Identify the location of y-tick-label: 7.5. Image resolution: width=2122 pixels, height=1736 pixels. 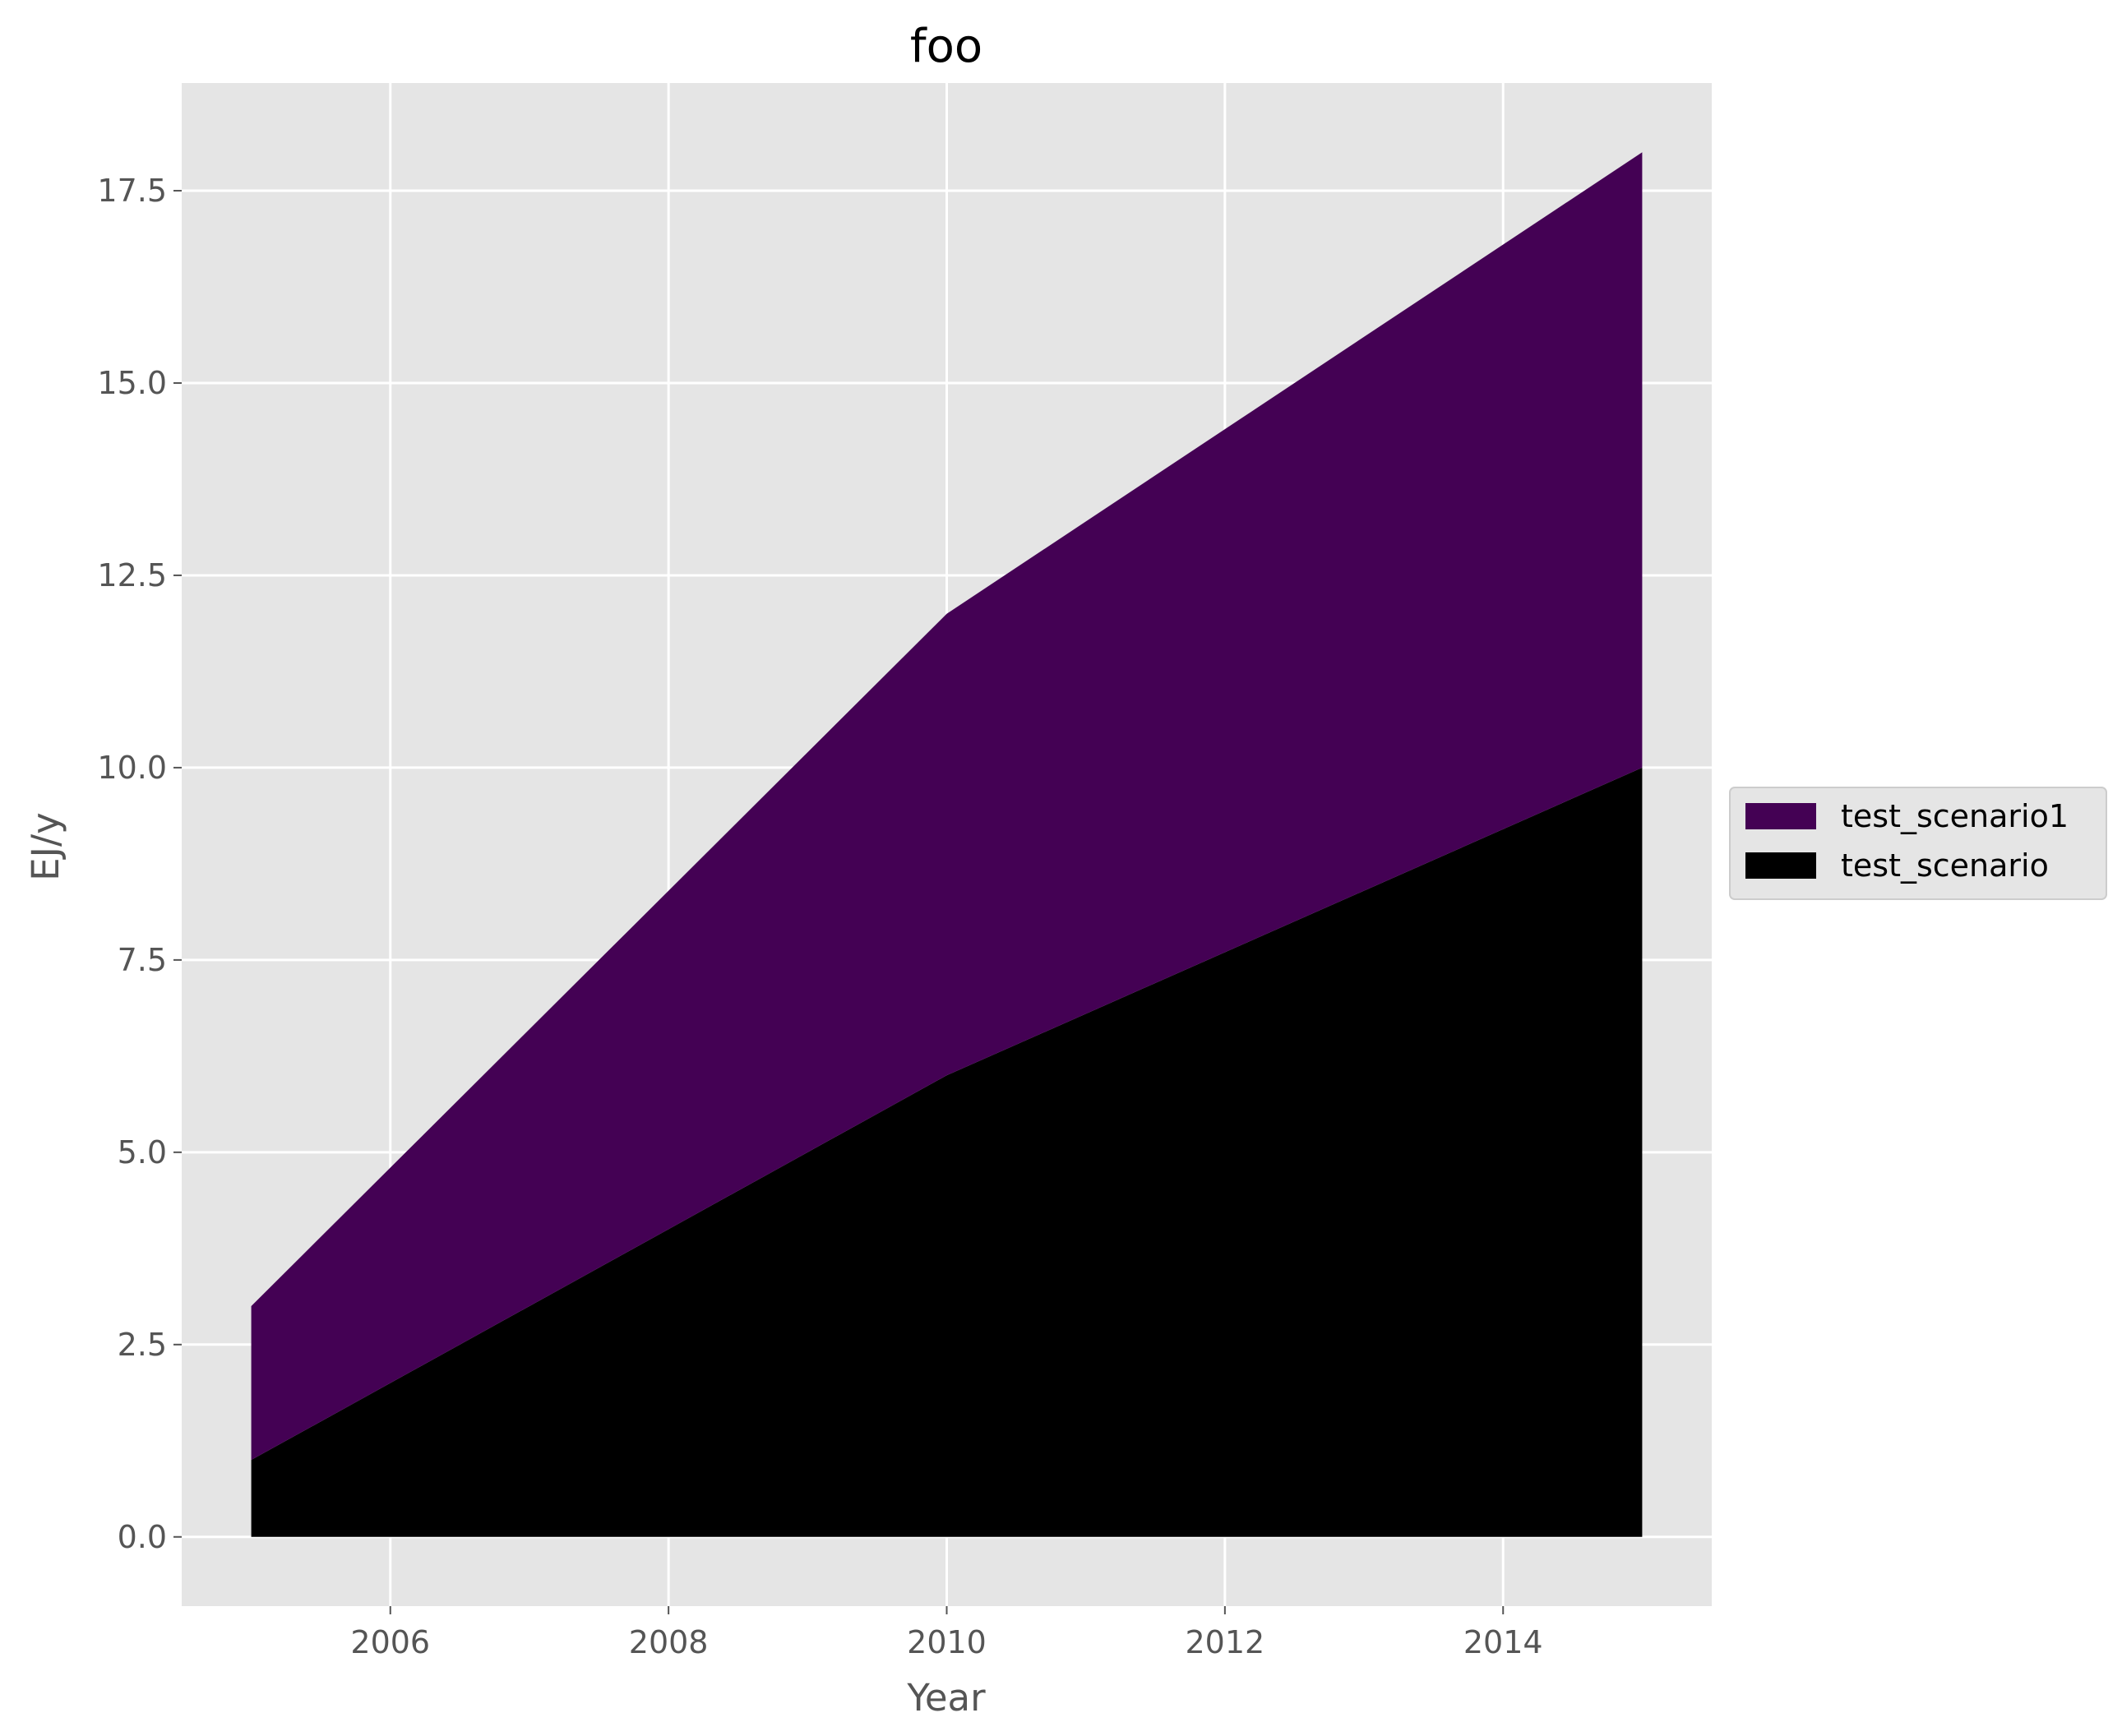
(142, 960).